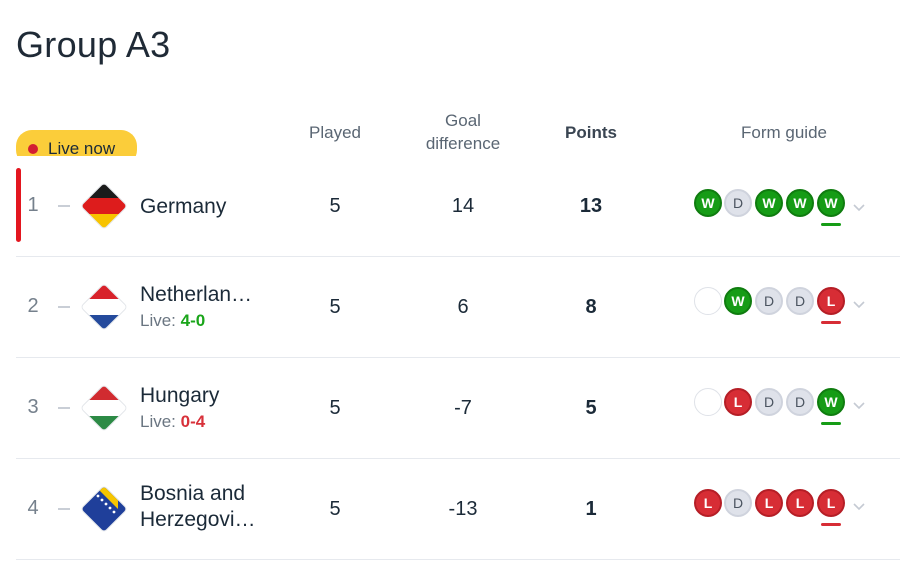  I want to click on page-title: Group A3, so click(93, 44).